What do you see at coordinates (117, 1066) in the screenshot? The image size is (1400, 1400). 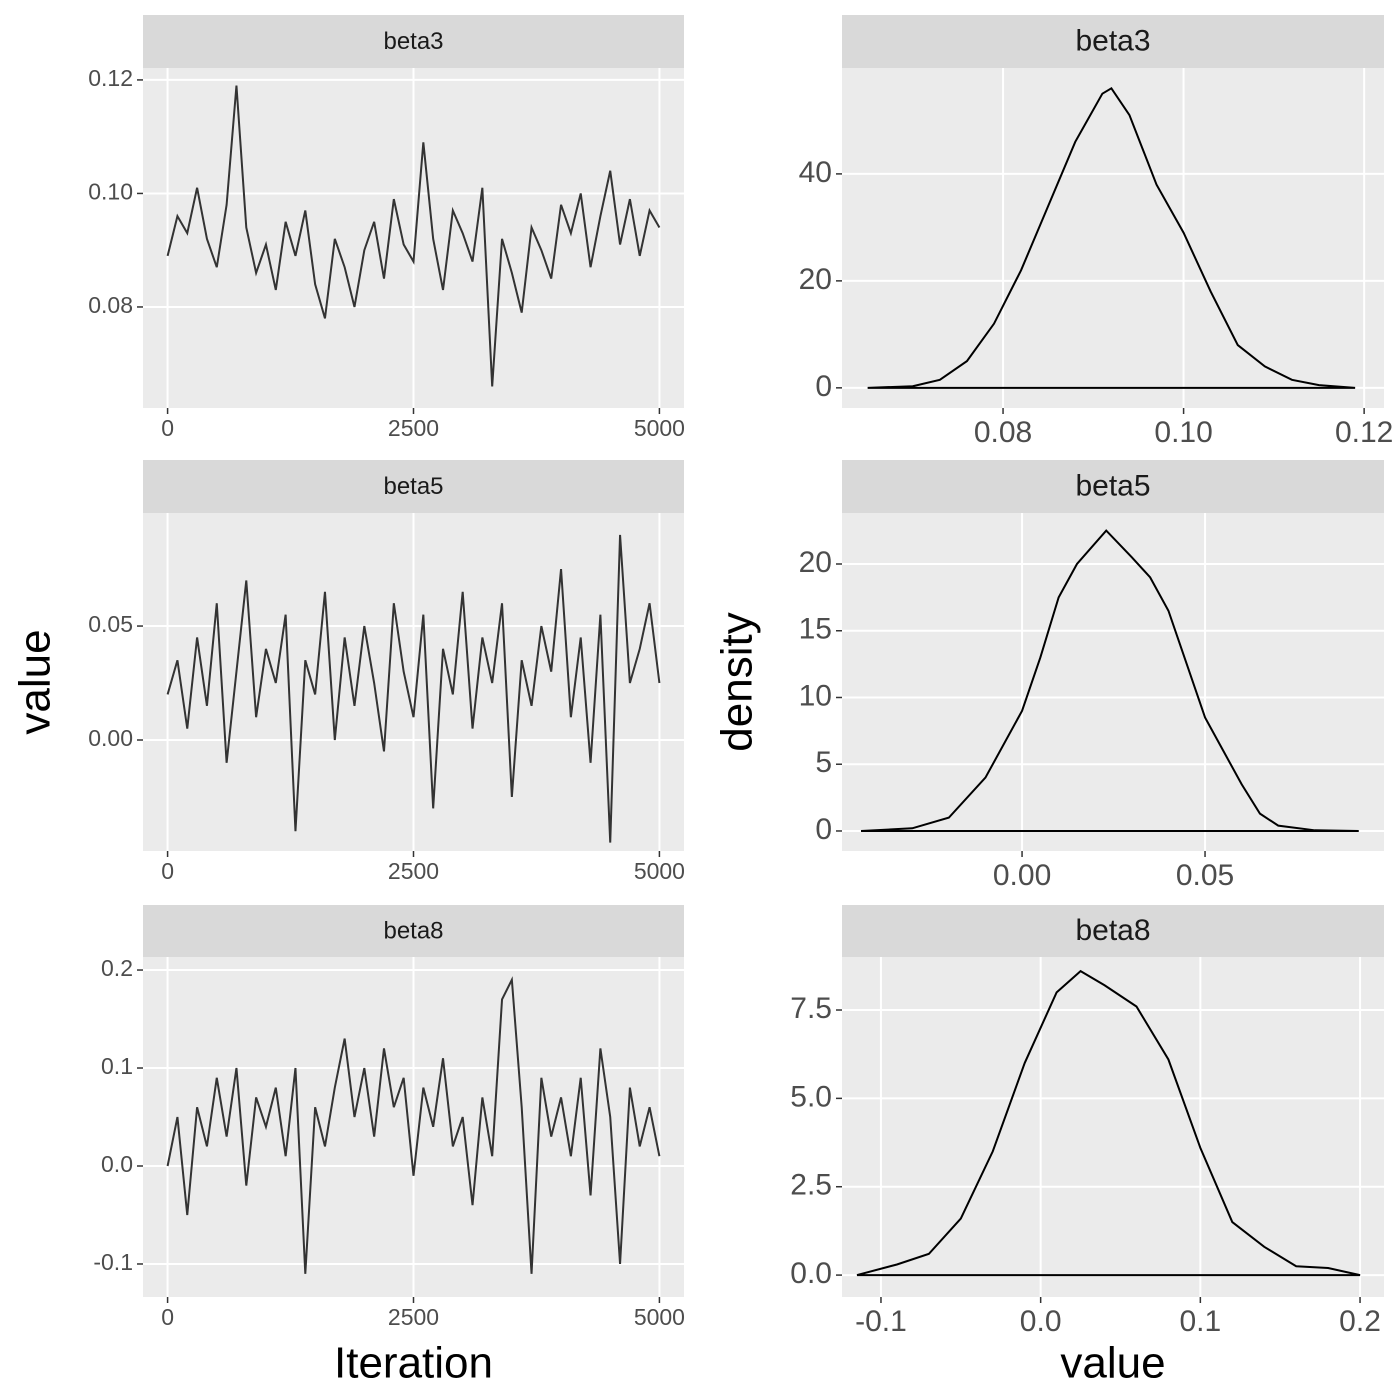 I see `y-tick-label: 0.1` at bounding box center [117, 1066].